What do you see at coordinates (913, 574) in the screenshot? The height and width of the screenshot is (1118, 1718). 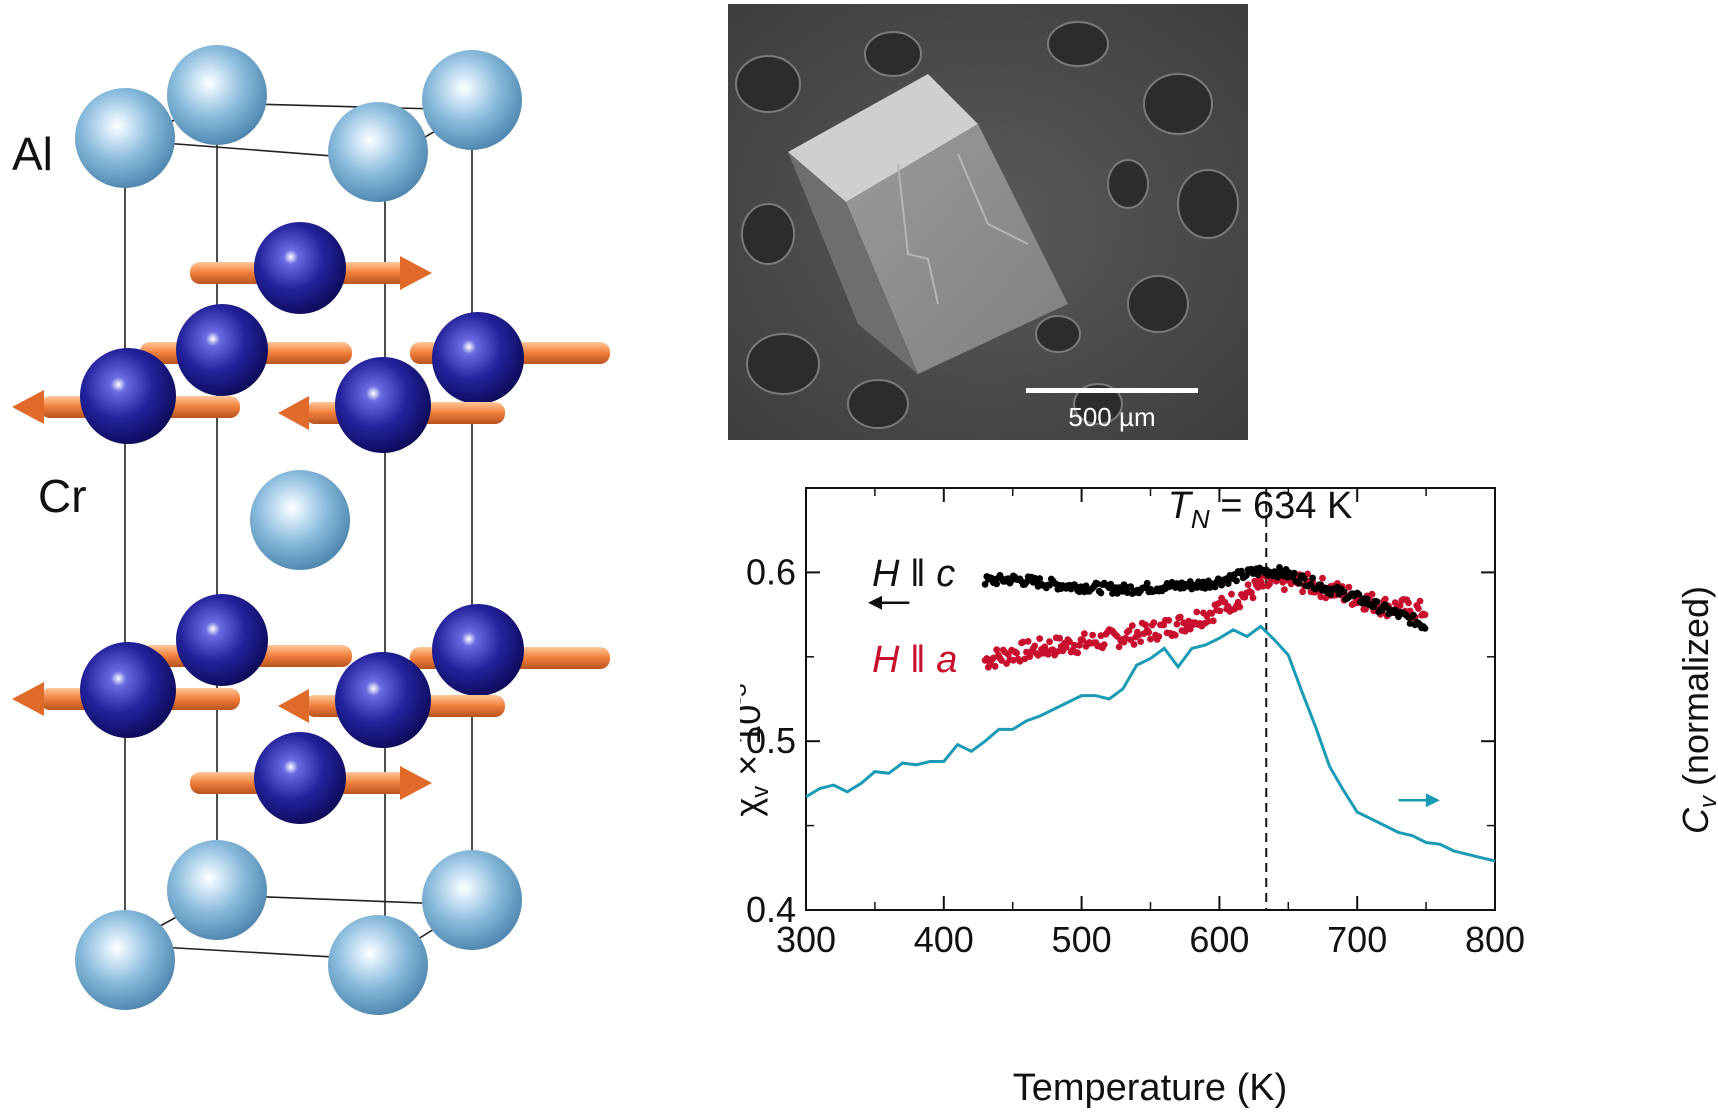 I see `legend-h-par-c: H ǁ c` at bounding box center [913, 574].